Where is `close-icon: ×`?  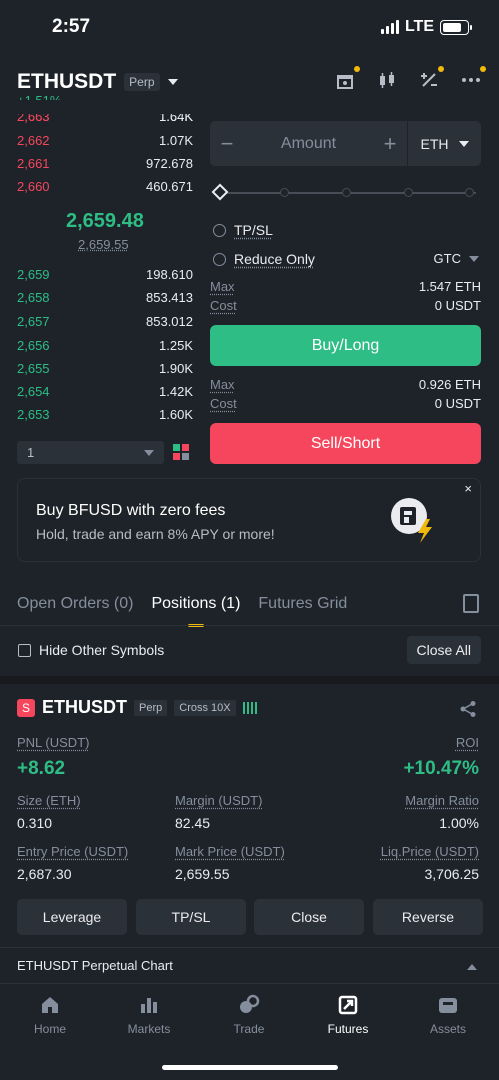 close-icon: × is located at coordinates (468, 488).